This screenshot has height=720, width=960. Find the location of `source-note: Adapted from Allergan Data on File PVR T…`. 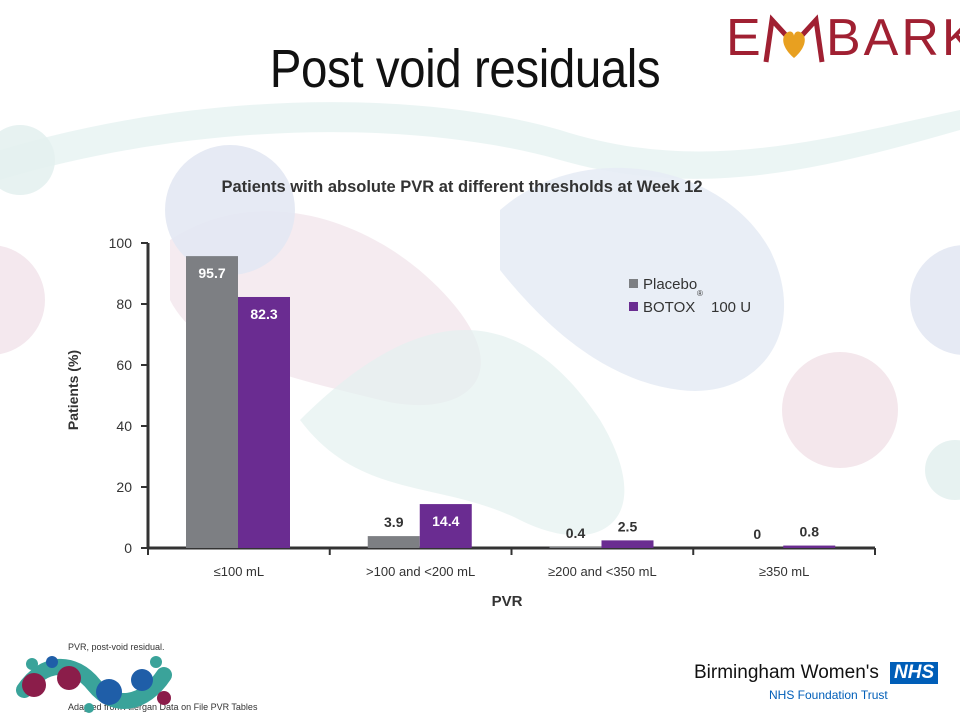

source-note: Adapted from Allergan Data on File PVR T… is located at coordinates (163, 707).